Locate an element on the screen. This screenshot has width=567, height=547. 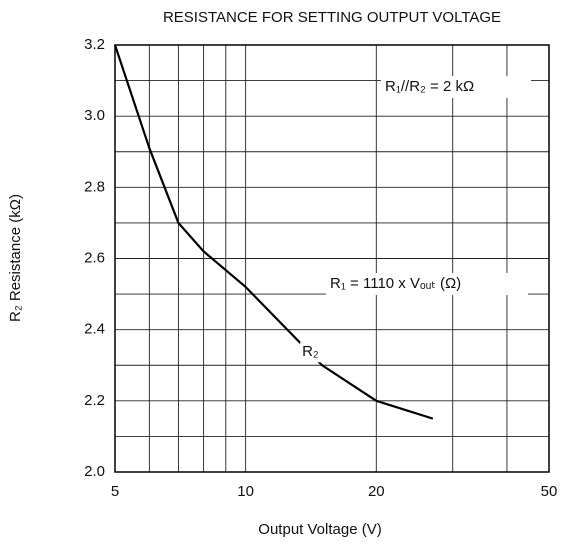
annotation: R₁ = 1110 x Vₒᵤₜ (Ω) is located at coordinates (395, 283).